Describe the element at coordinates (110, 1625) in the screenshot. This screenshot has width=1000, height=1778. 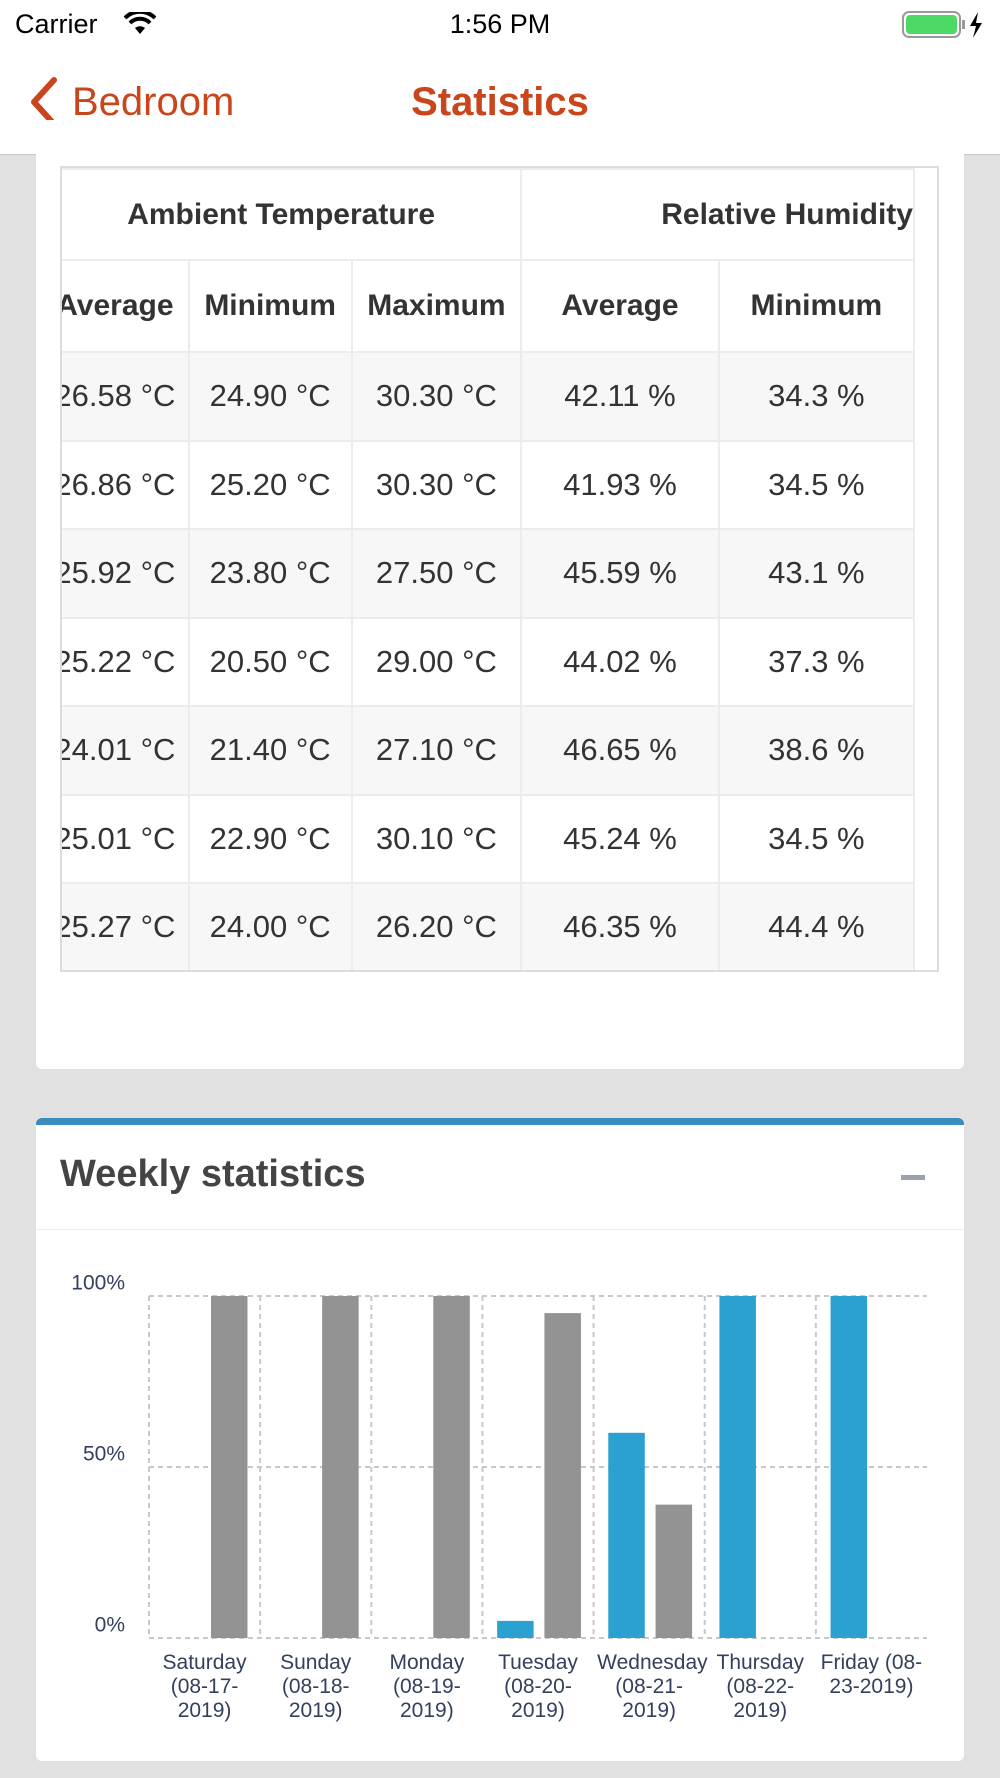
I see `y-tick-label: 0%` at that location.